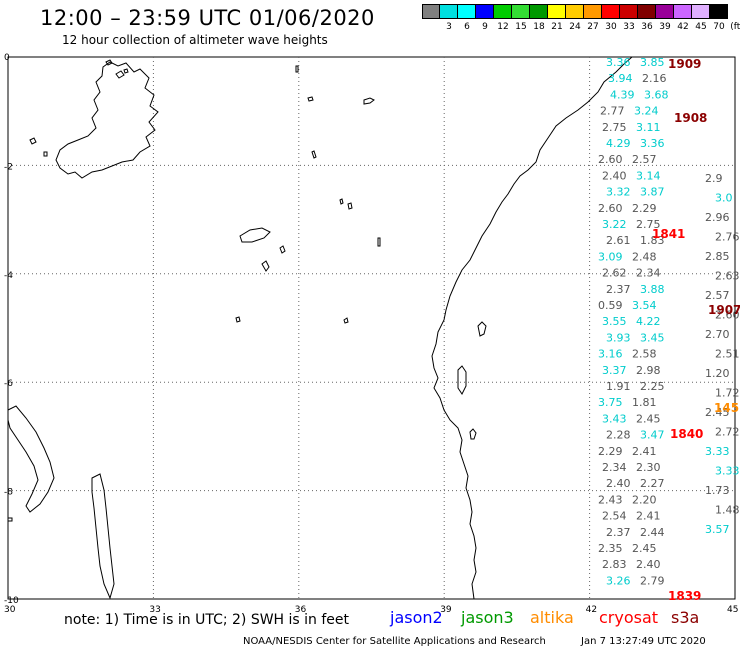 The width and height of the screenshot is (740, 650). What do you see at coordinates (611, 27) in the screenshot?
I see `color-scale-label: 30` at bounding box center [611, 27].